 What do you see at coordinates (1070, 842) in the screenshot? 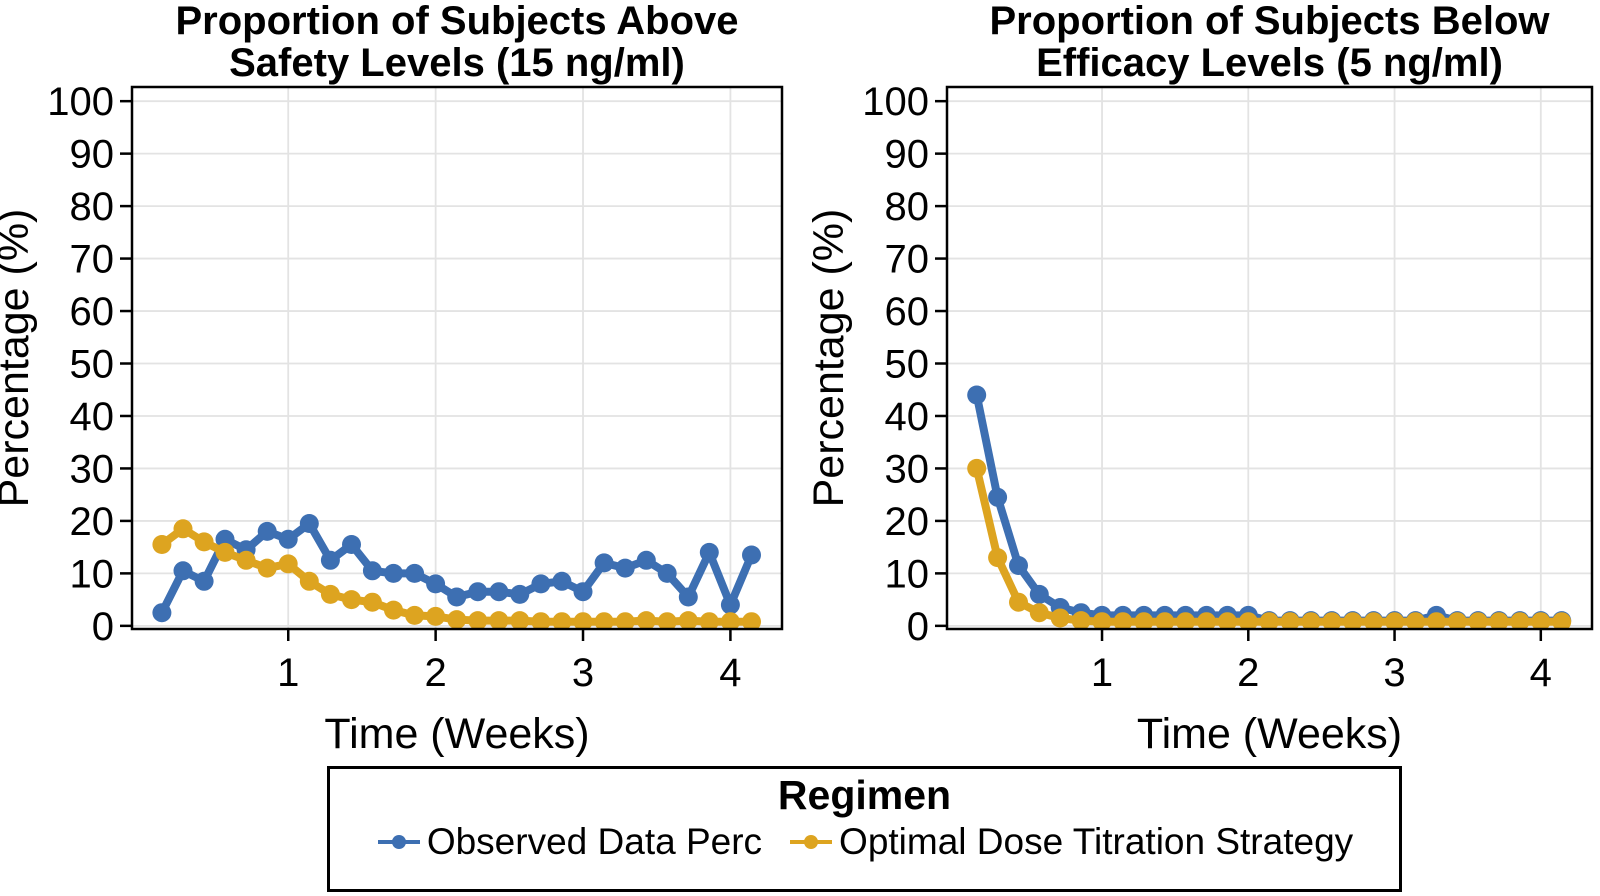
I see `legend-item-optimal-dose-titration-strategy: Optimal Dose Titration Strategy` at bounding box center [1070, 842].